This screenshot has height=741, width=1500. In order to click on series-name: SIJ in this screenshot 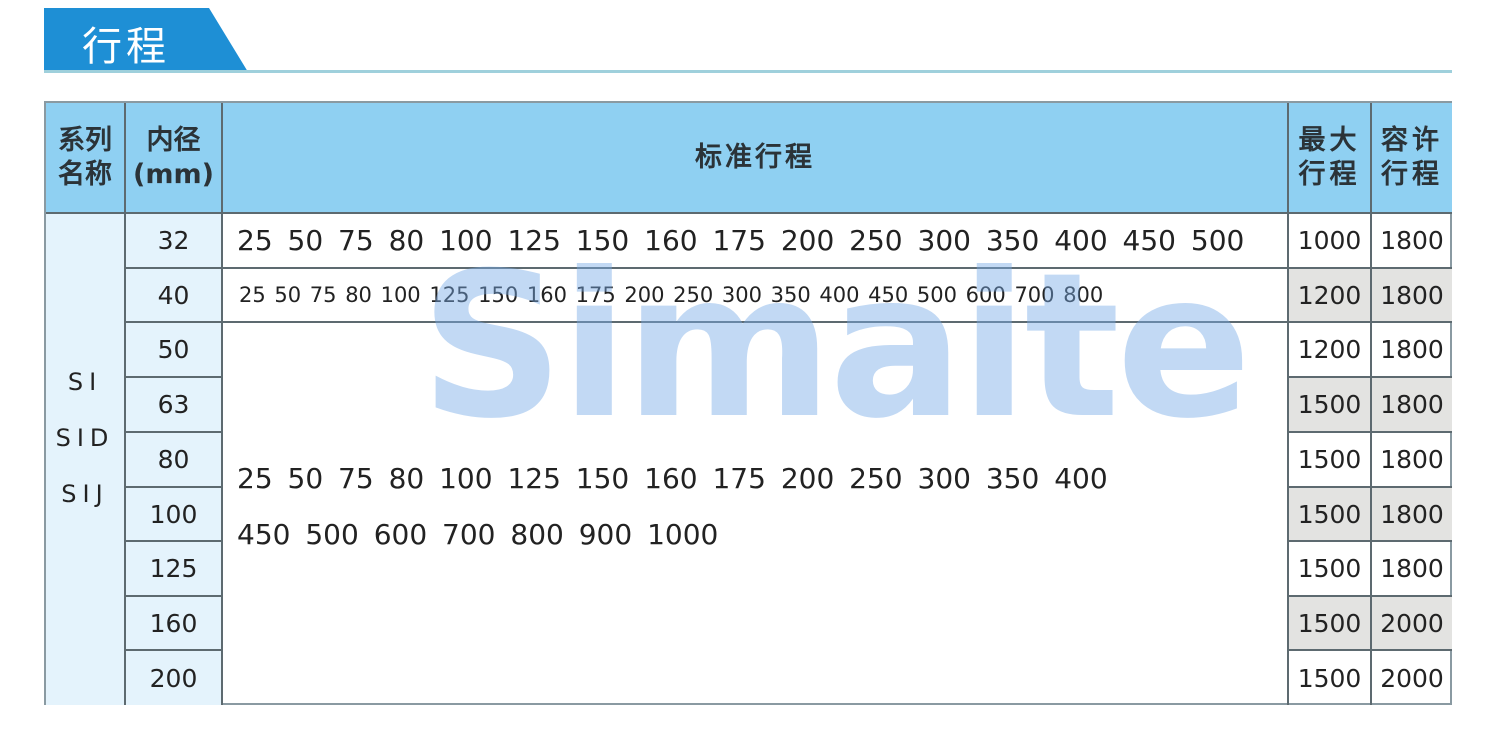, I will do `click(85, 494)`.